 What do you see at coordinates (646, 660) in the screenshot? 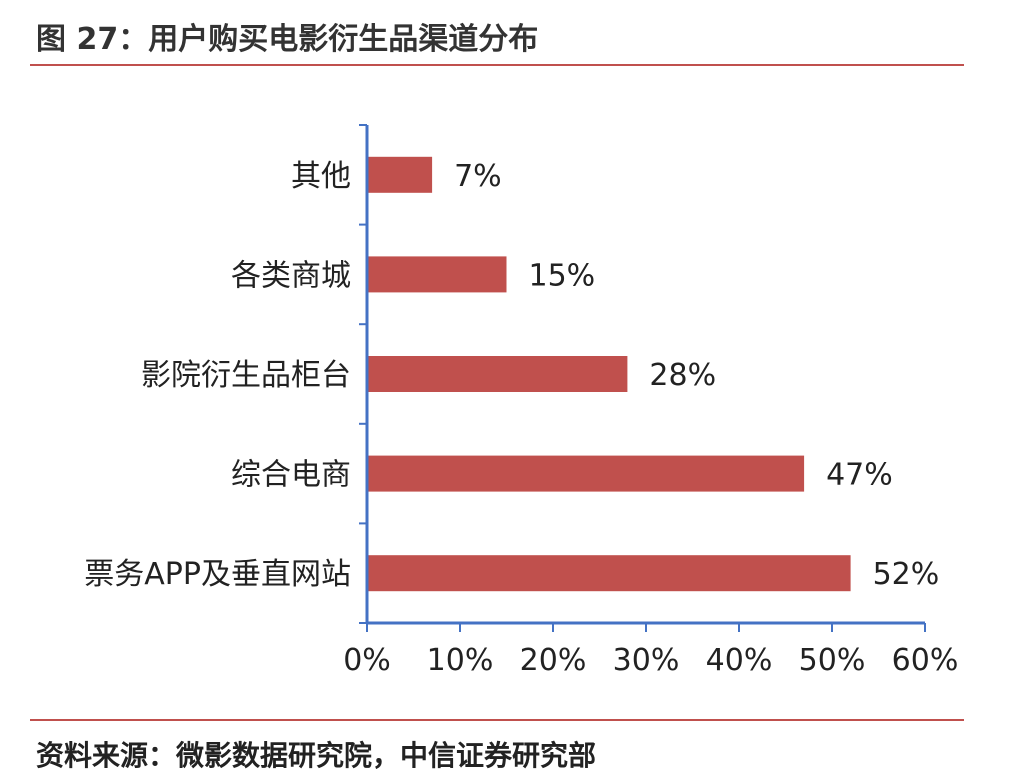
I see `x-tick-label: 30%` at bounding box center [646, 660].